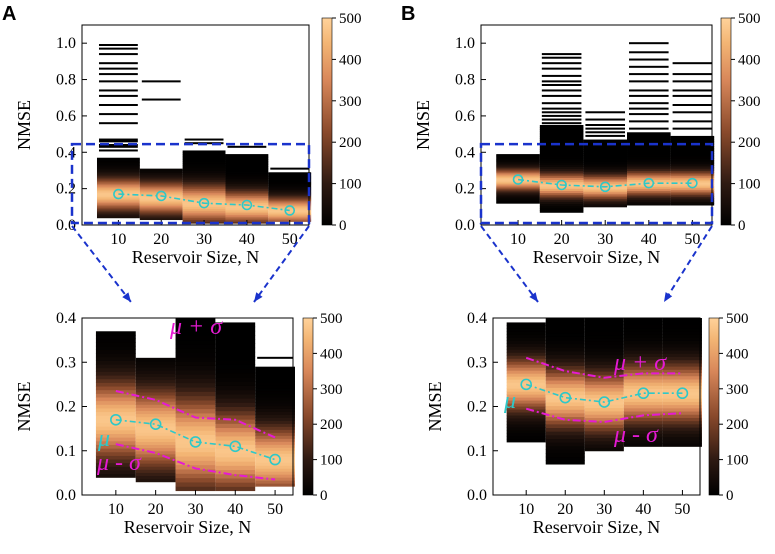  What do you see at coordinates (331, 425) in the screenshot?
I see `colorbar-tick-label: 200` at bounding box center [331, 425].